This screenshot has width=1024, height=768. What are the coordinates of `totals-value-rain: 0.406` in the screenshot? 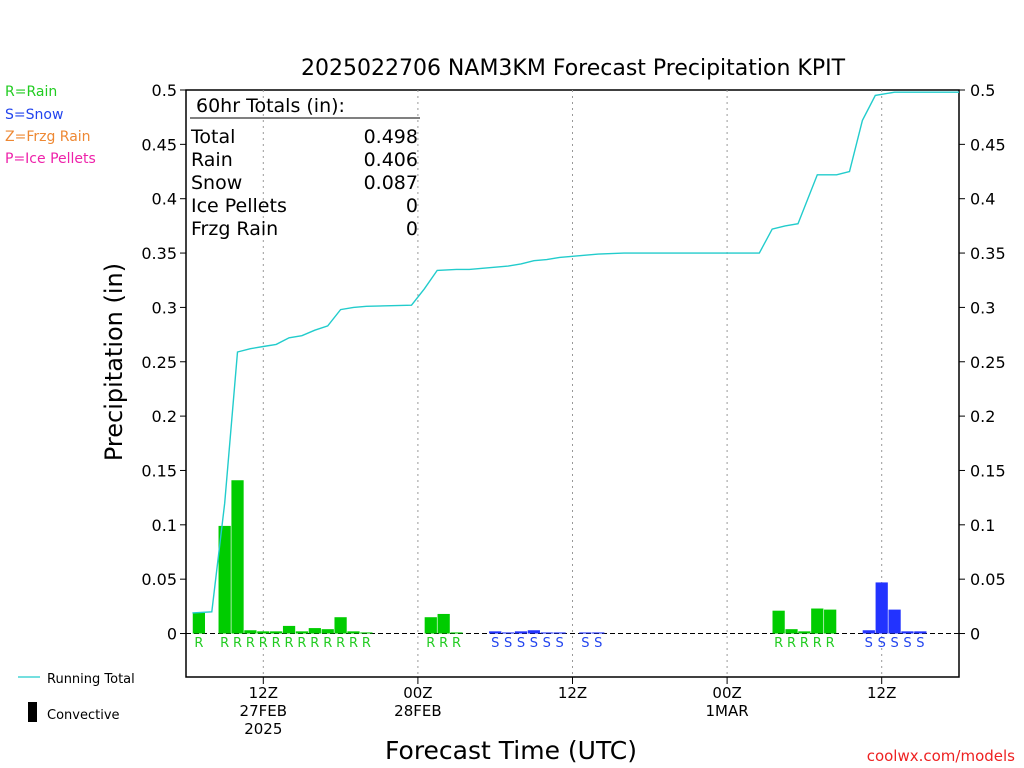 It's located at (391, 160).